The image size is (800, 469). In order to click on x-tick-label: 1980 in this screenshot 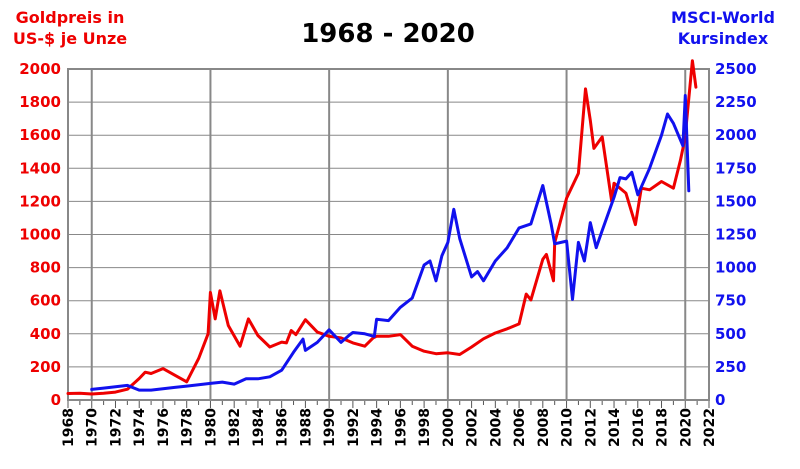, I will do `click(211, 427)`.